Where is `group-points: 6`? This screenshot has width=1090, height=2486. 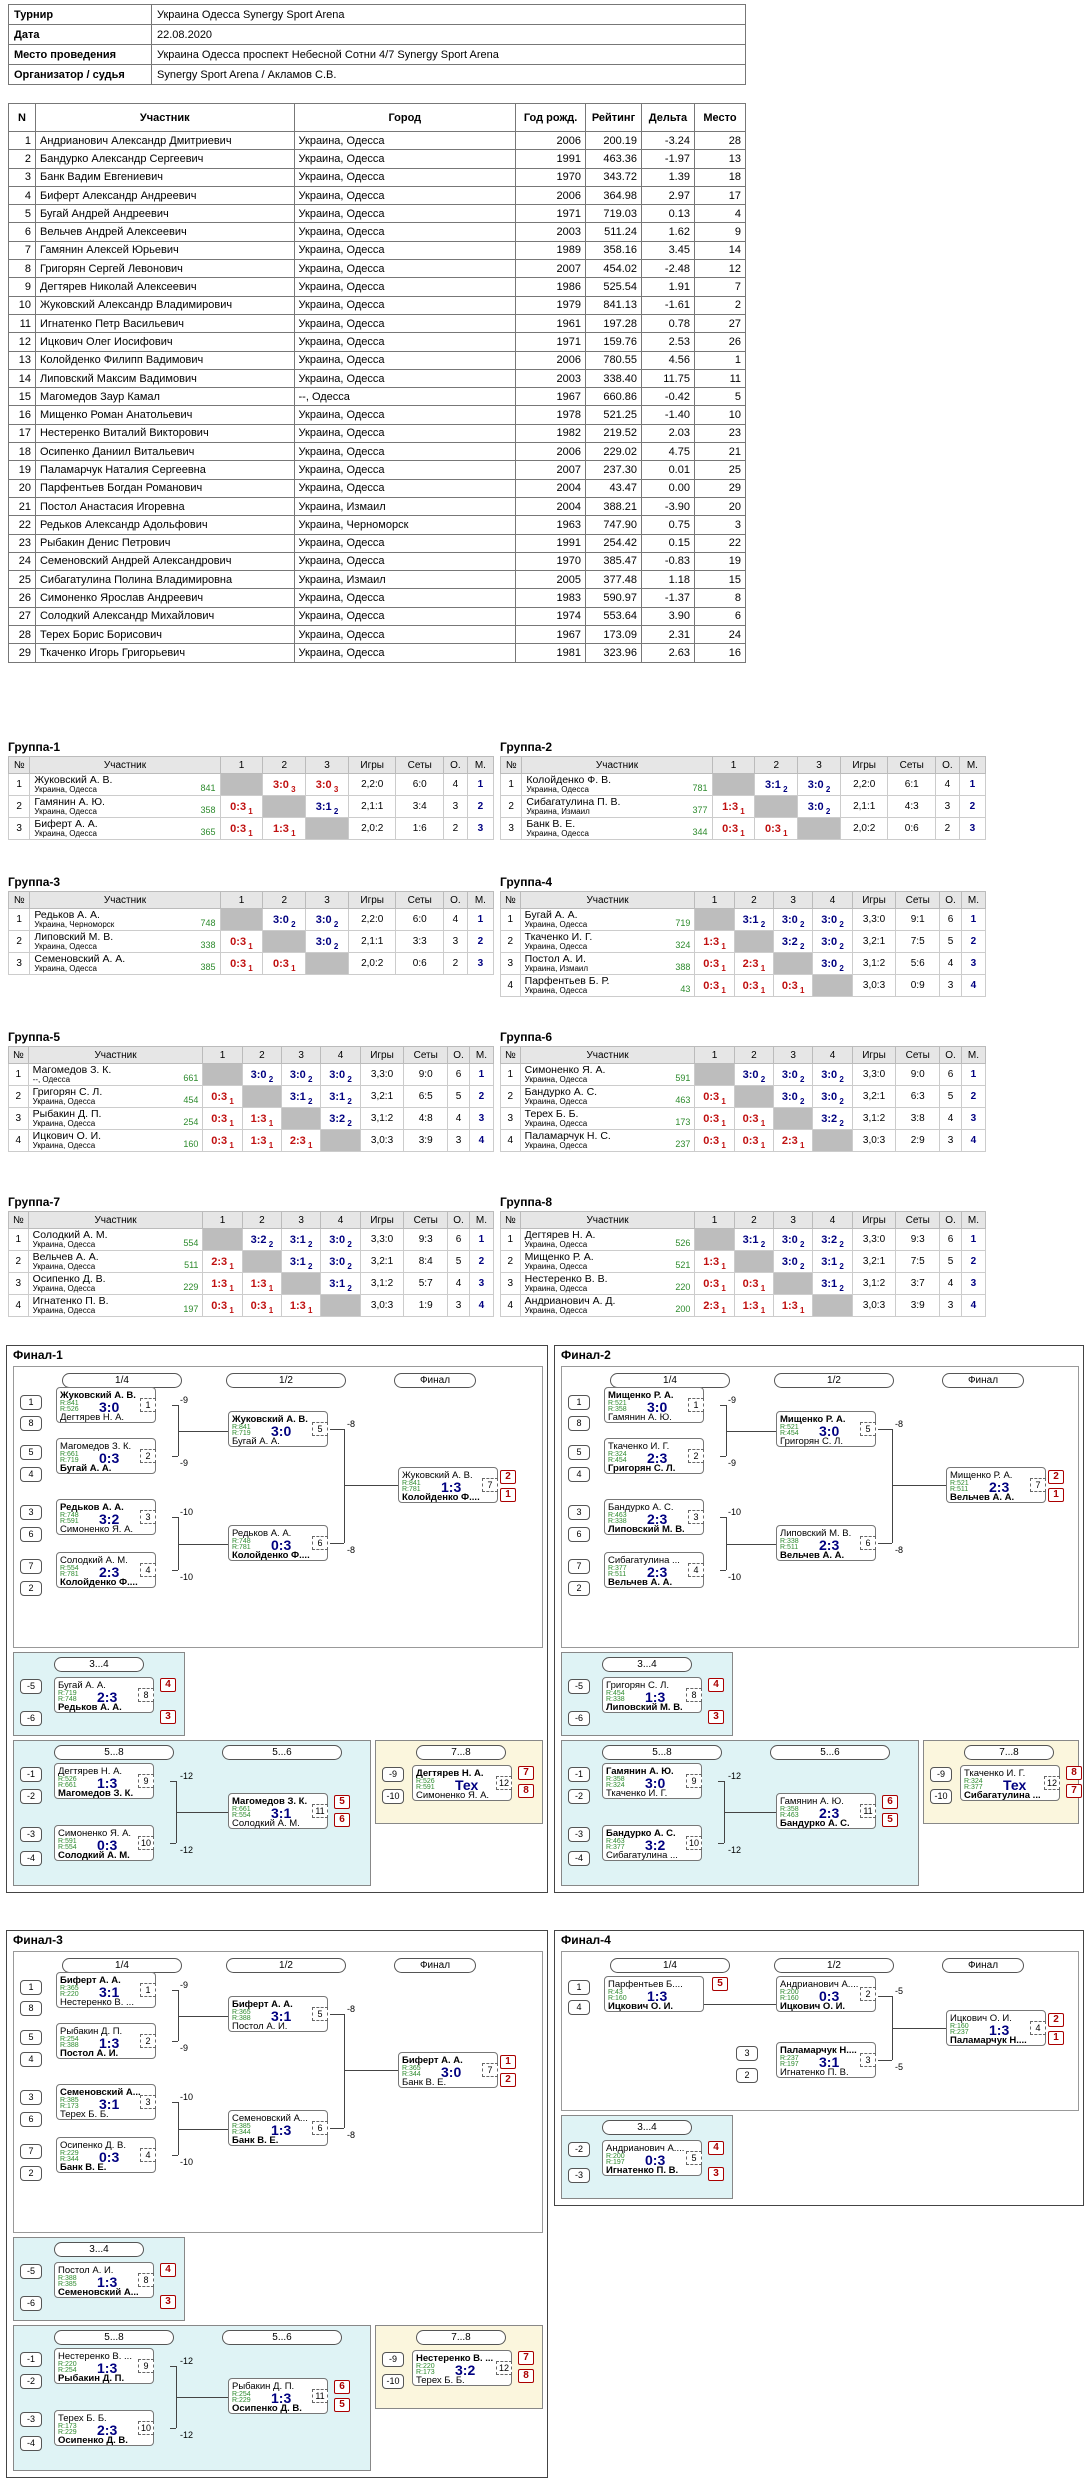
group-points: 6 is located at coordinates (458, 1074).